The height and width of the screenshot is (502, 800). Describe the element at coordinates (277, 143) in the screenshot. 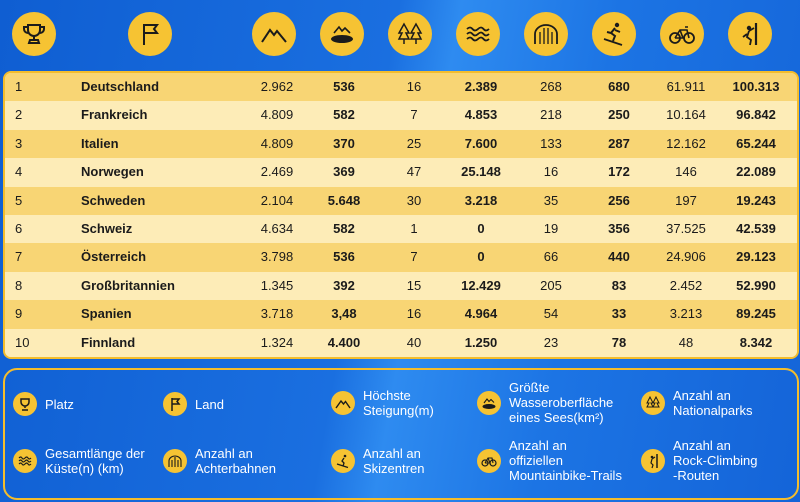

I see `cell-steigung: 4.809` at that location.